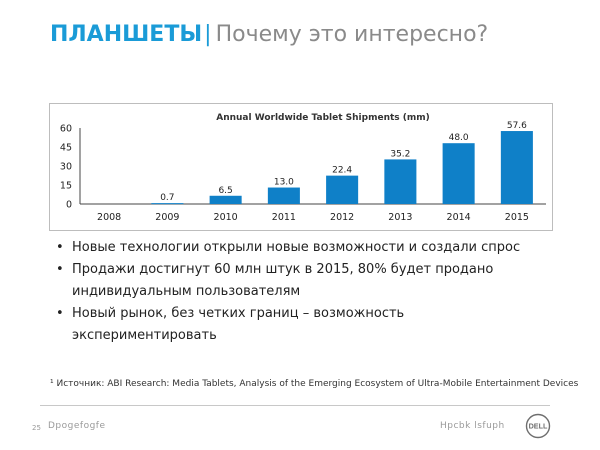  I want to click on chart-title: Annual Worldwide Tablet Shipments (mm), so click(323, 118).